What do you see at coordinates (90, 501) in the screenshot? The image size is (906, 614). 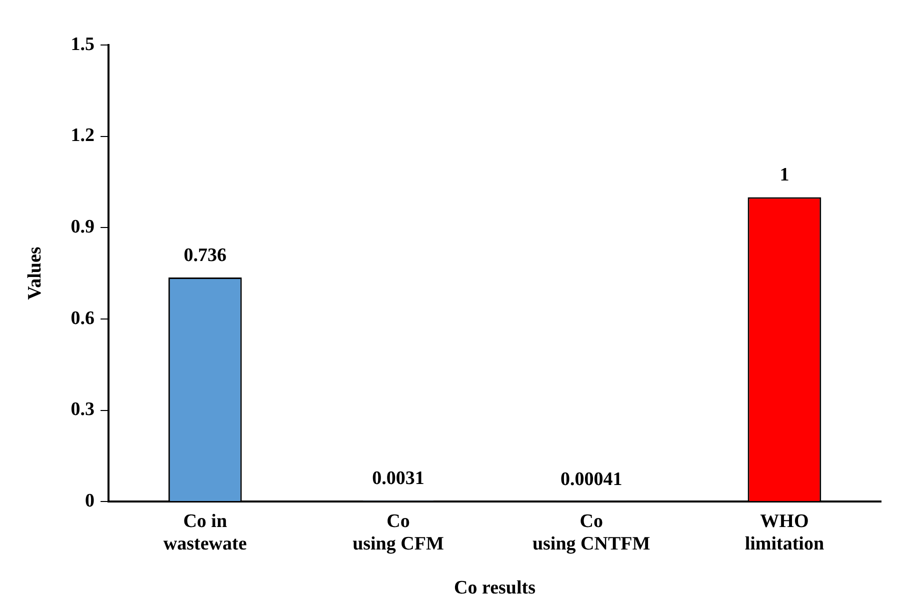 I see `y-tick-label: 0` at bounding box center [90, 501].